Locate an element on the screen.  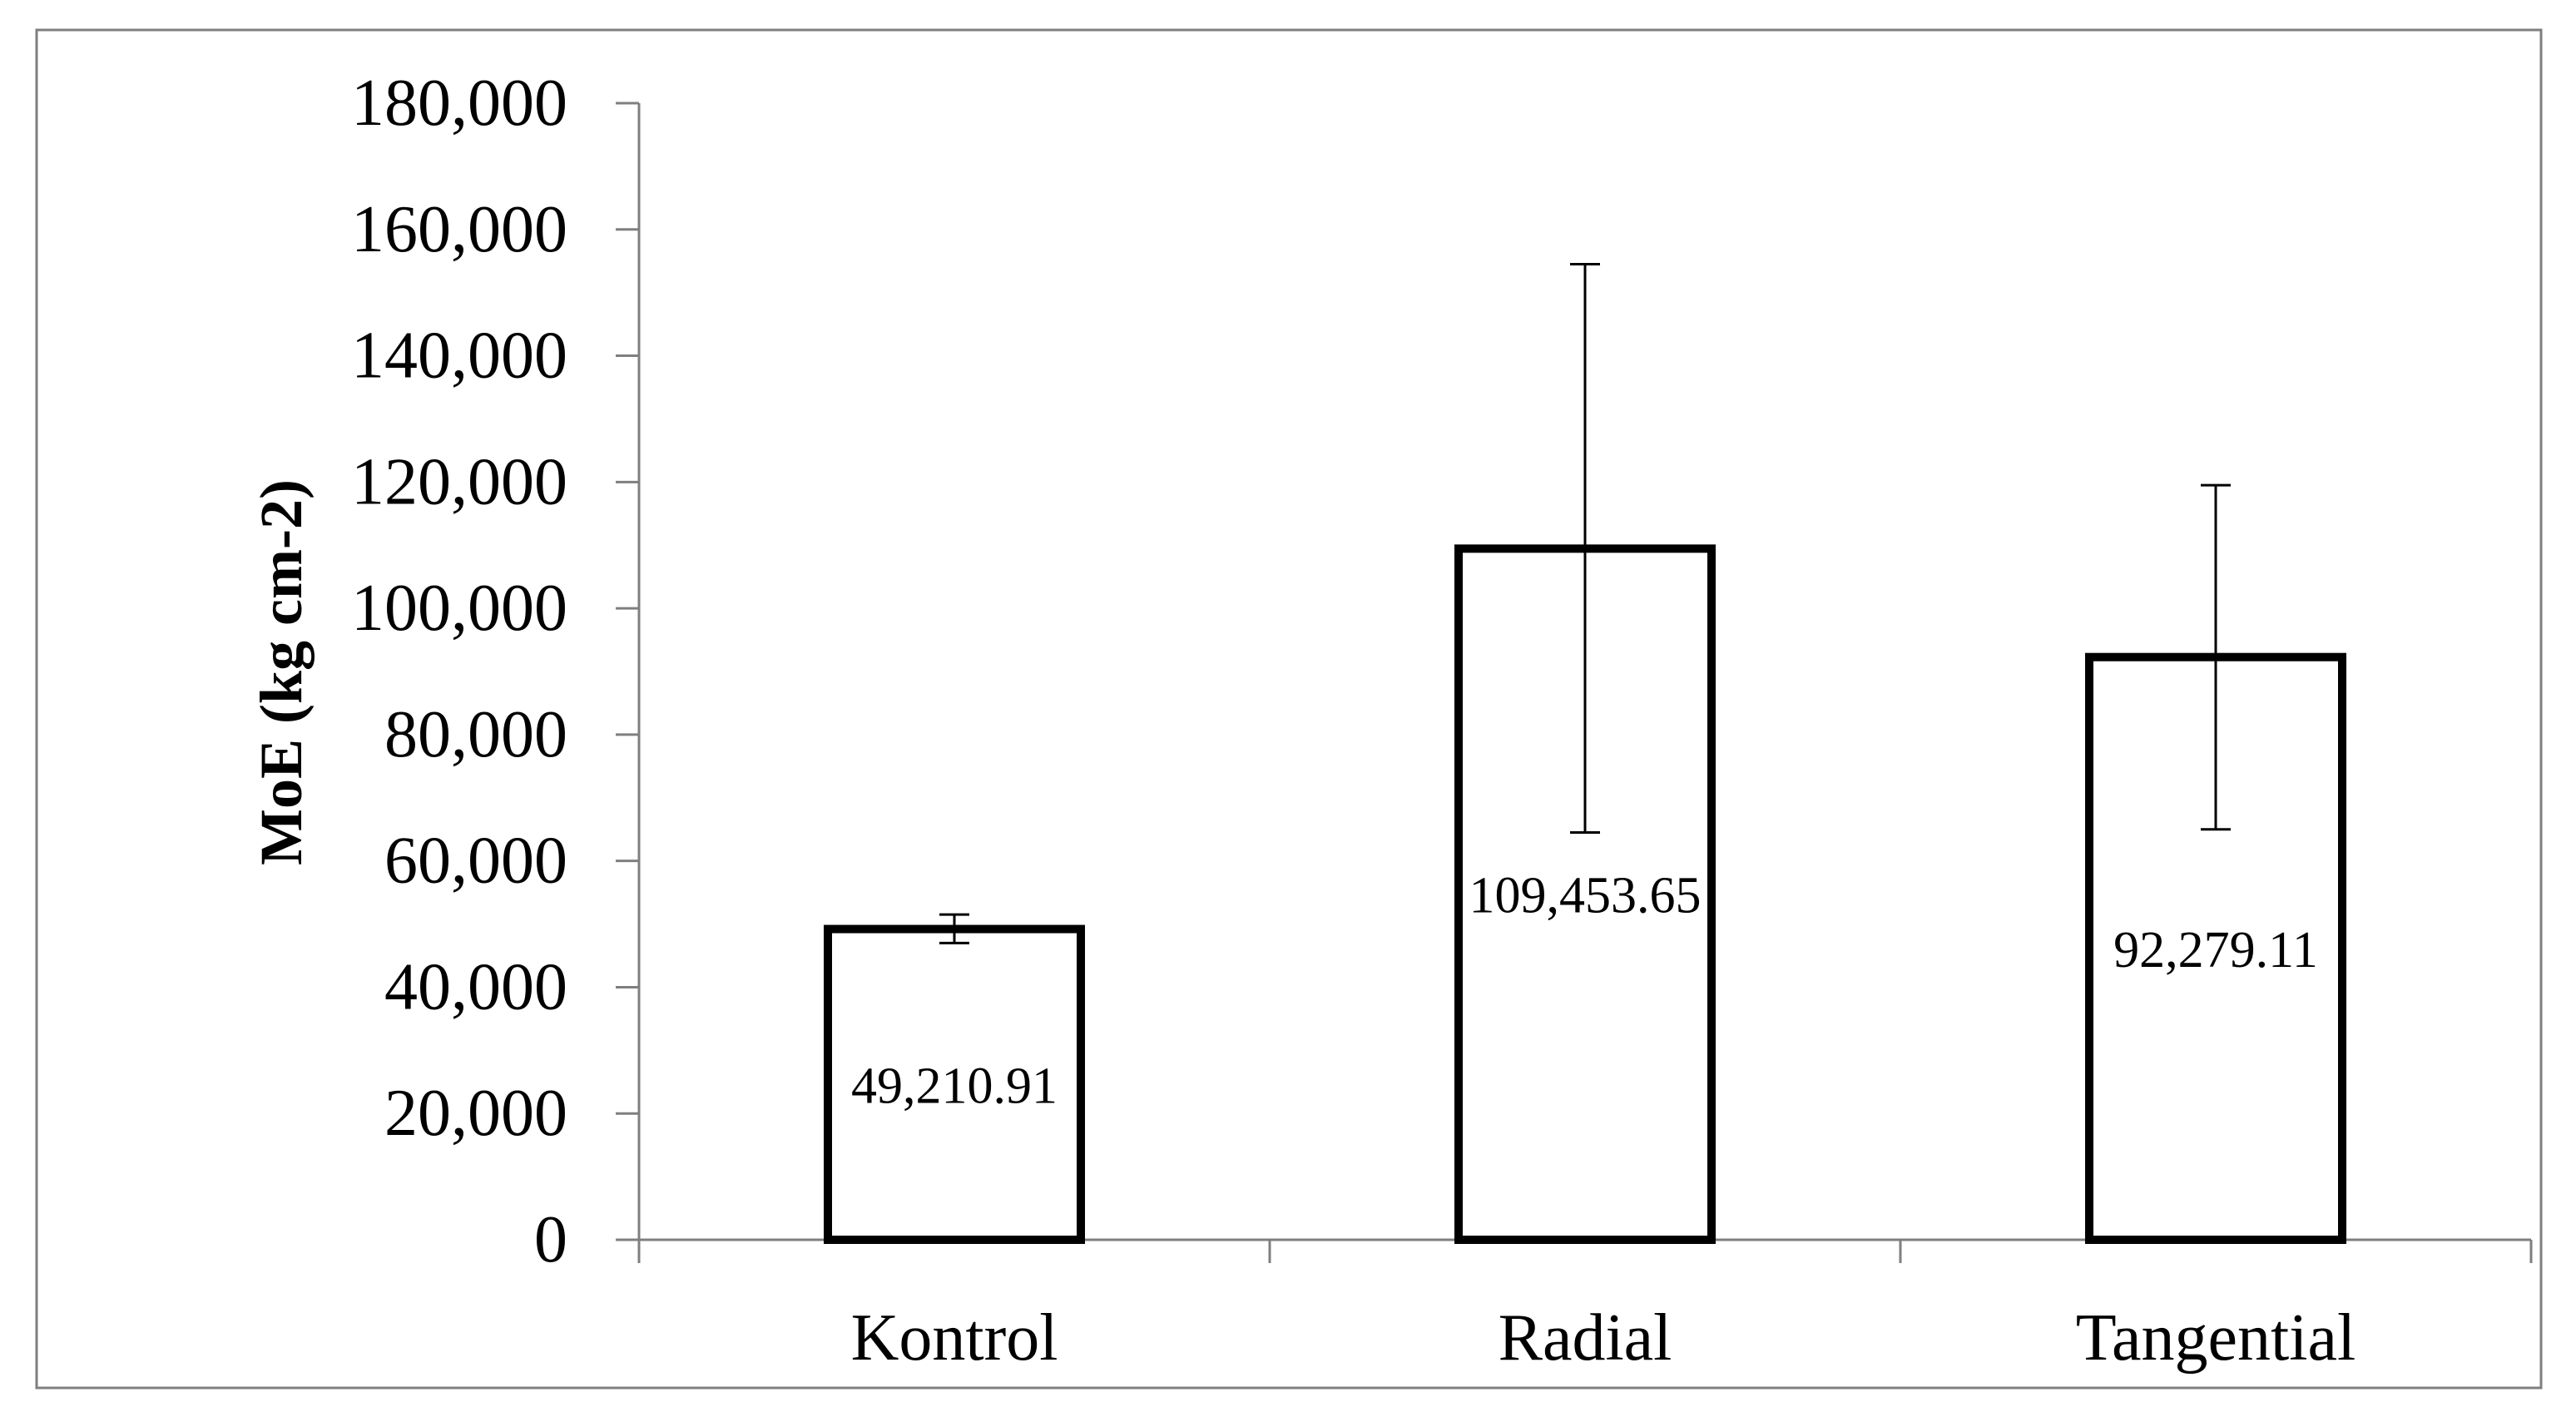
y-tick-label: 20,000 is located at coordinates (475, 1113).